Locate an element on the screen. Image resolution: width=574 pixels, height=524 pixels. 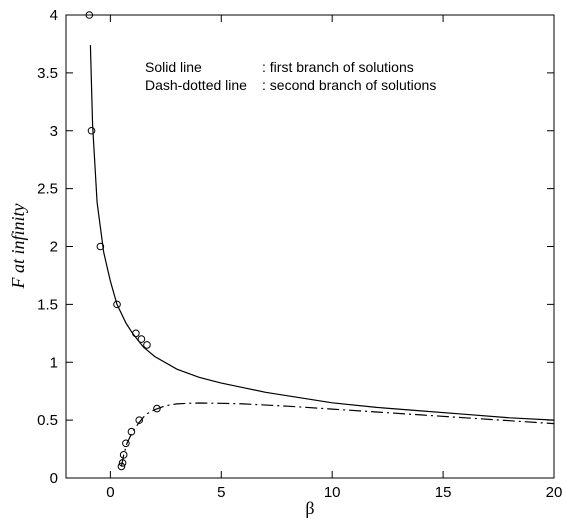
note-text-solid: : first branch of solutions is located at coordinates (338, 67).